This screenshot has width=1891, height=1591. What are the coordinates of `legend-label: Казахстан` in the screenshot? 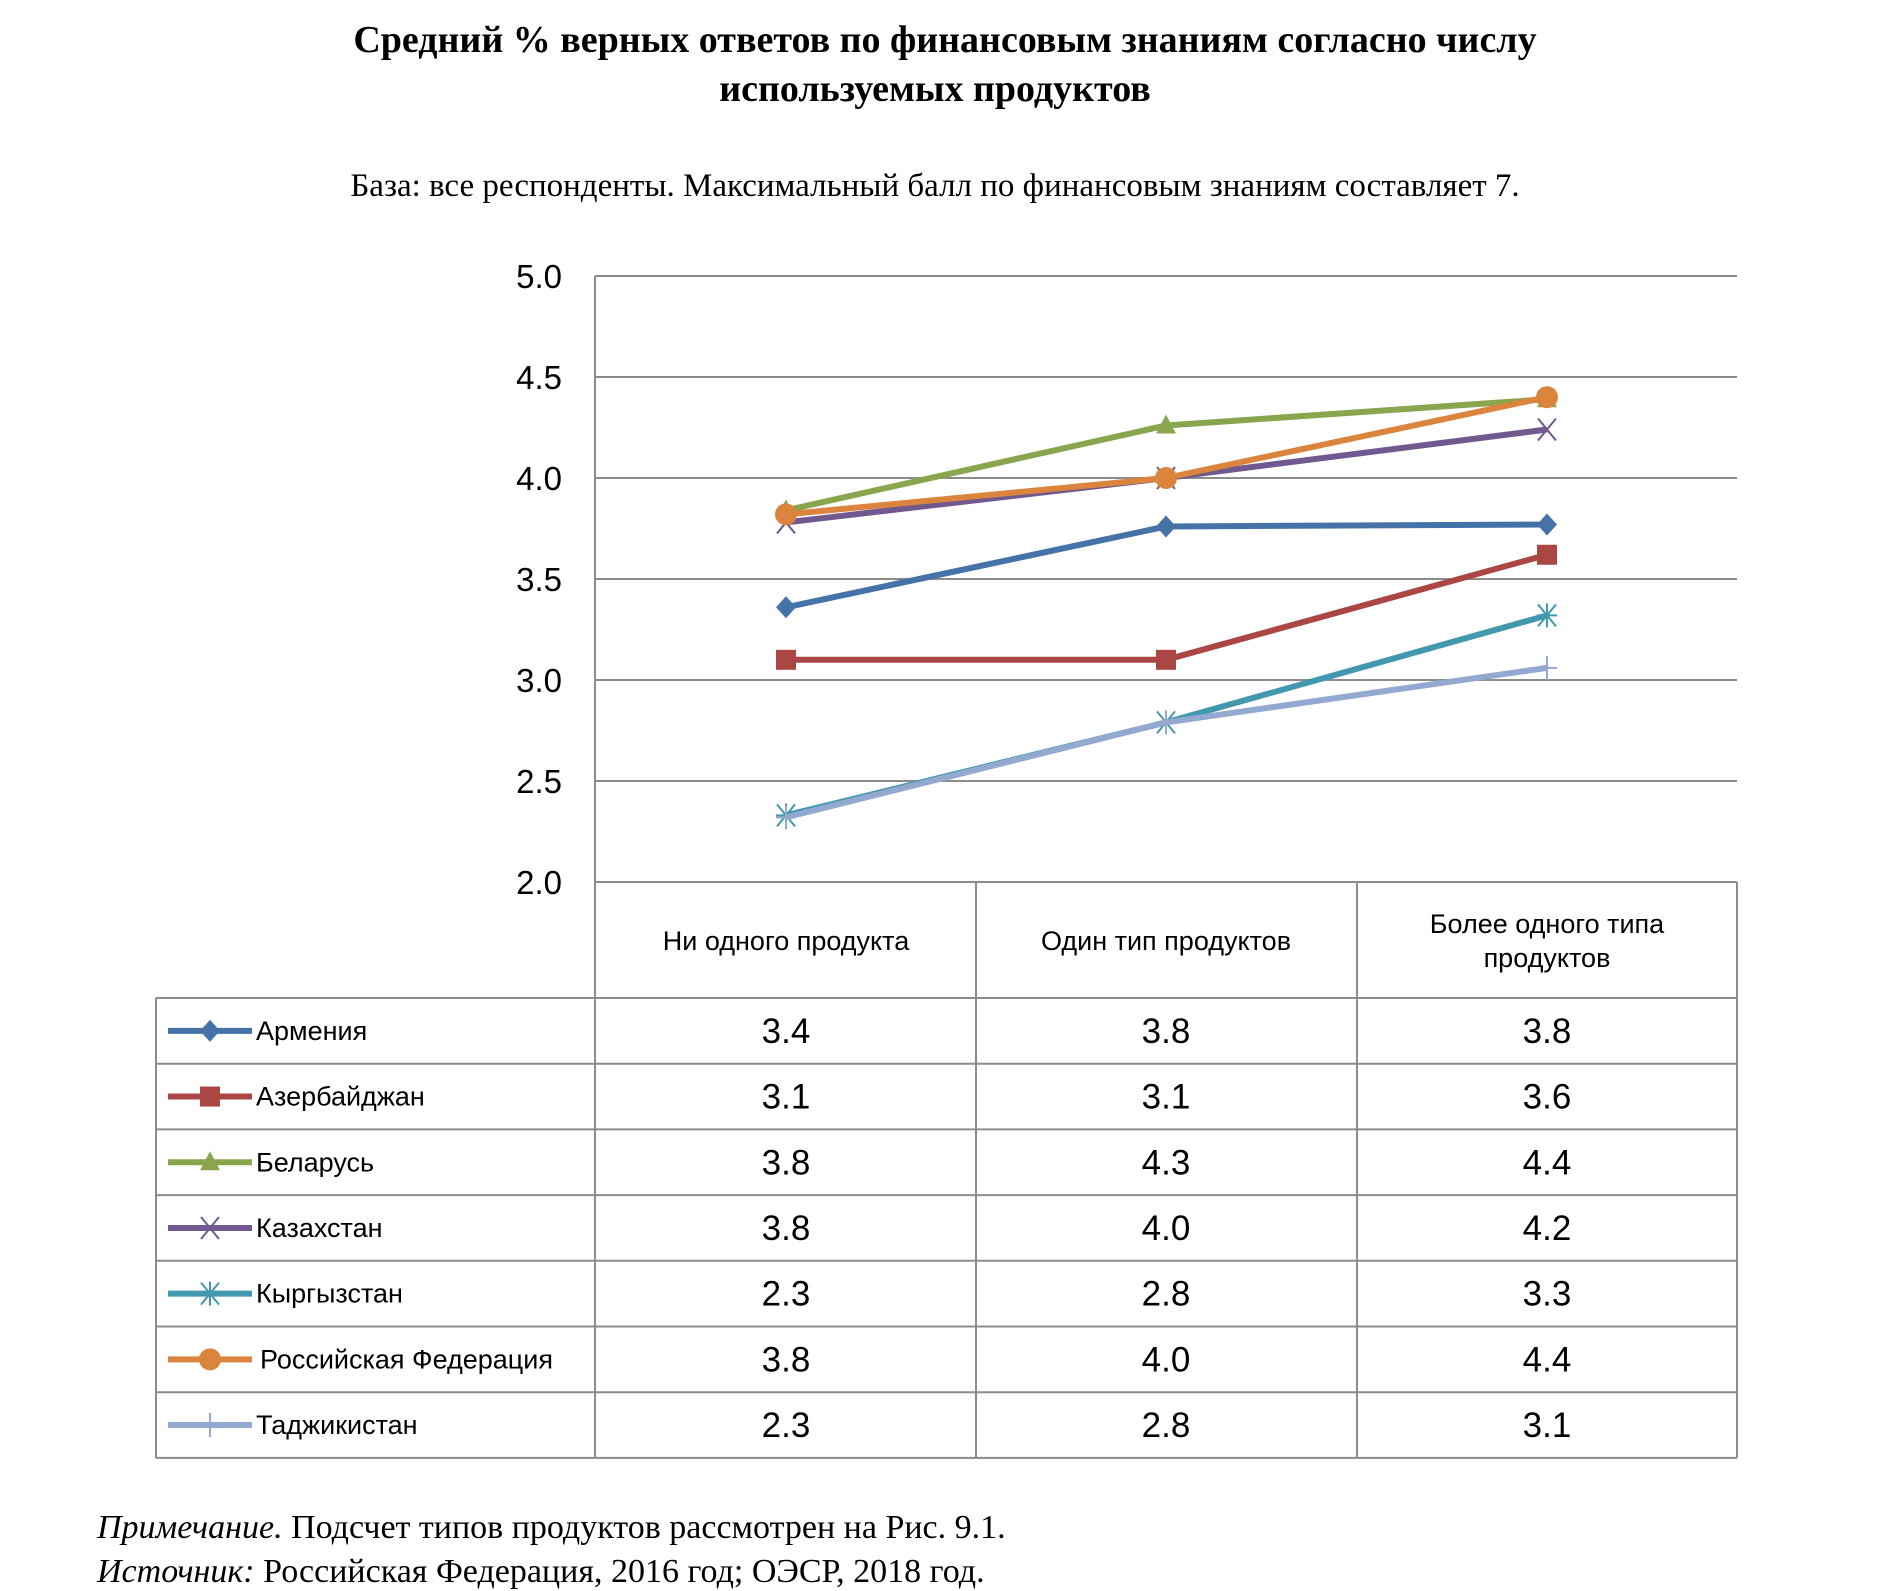 It's located at (319, 1228).